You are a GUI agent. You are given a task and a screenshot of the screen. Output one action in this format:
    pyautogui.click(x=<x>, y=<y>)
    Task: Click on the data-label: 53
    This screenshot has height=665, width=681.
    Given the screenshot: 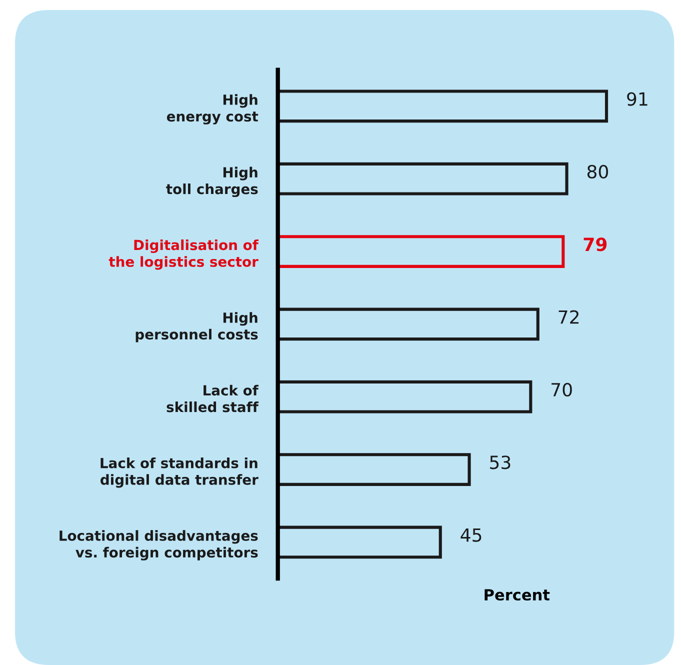 What is the action you would take?
    pyautogui.click(x=500, y=463)
    